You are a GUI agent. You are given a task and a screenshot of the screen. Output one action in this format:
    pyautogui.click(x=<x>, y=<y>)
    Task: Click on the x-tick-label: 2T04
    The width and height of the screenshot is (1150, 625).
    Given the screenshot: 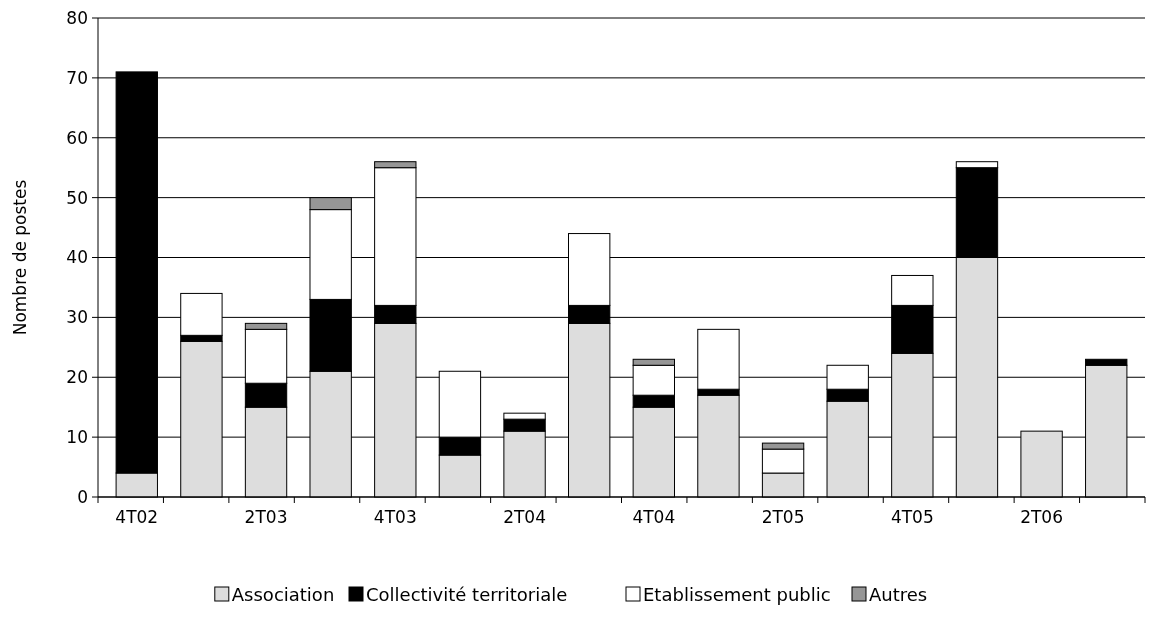 What is the action you would take?
    pyautogui.click(x=524, y=517)
    